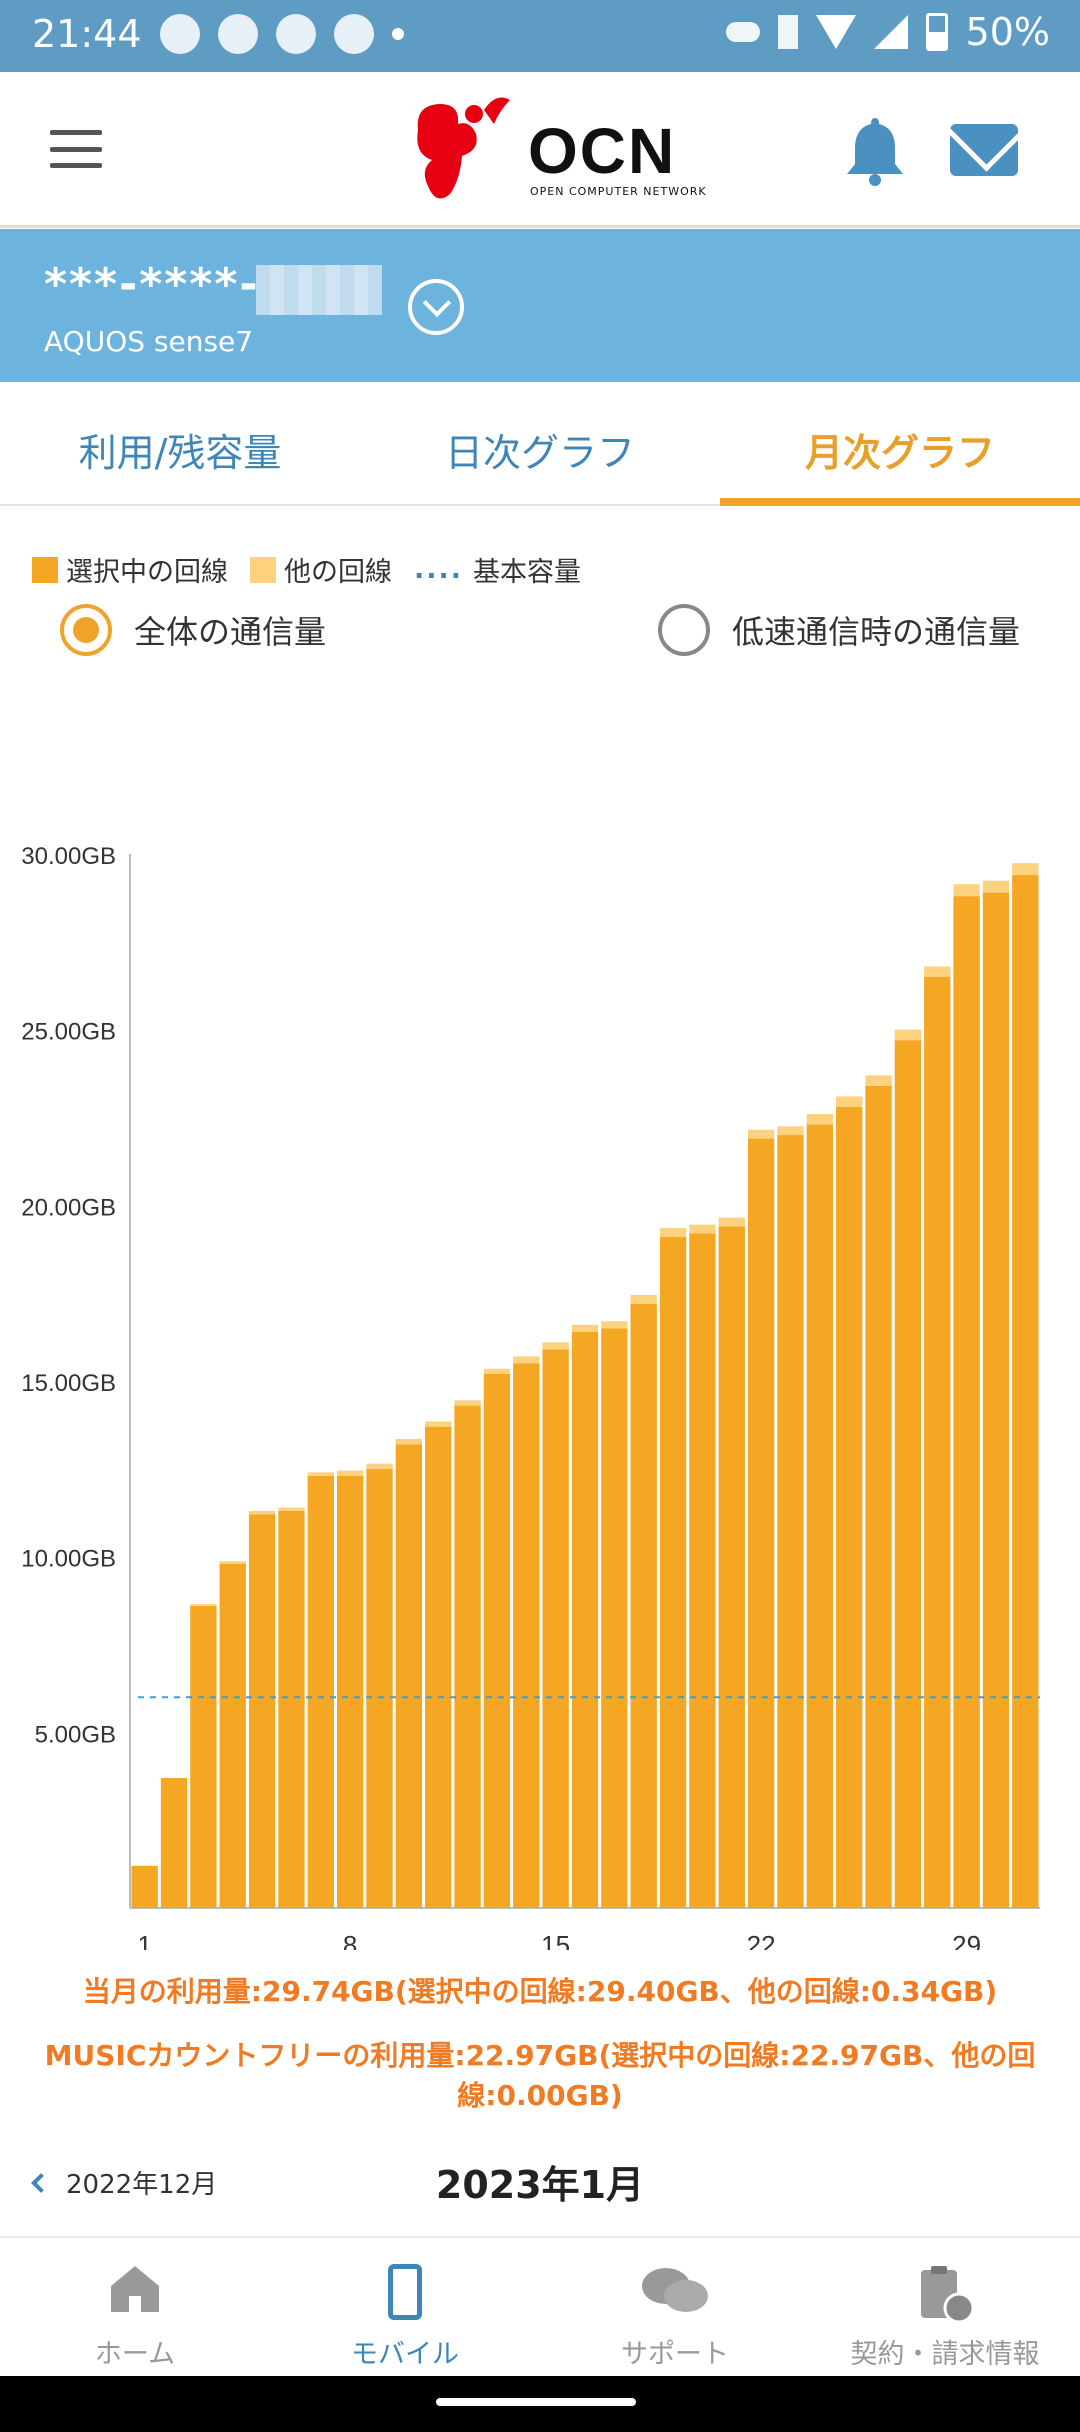 The image size is (1080, 2432). I want to click on signal-icon, so click(890, 32).